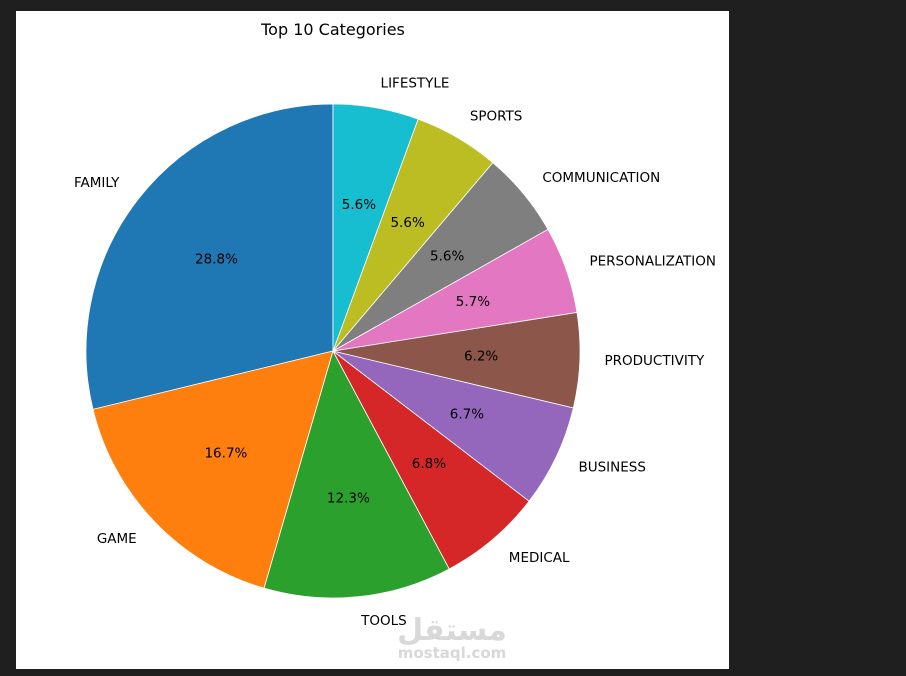  Describe the element at coordinates (447, 257) in the screenshot. I see `percent-label-communication: 5.6%` at that location.